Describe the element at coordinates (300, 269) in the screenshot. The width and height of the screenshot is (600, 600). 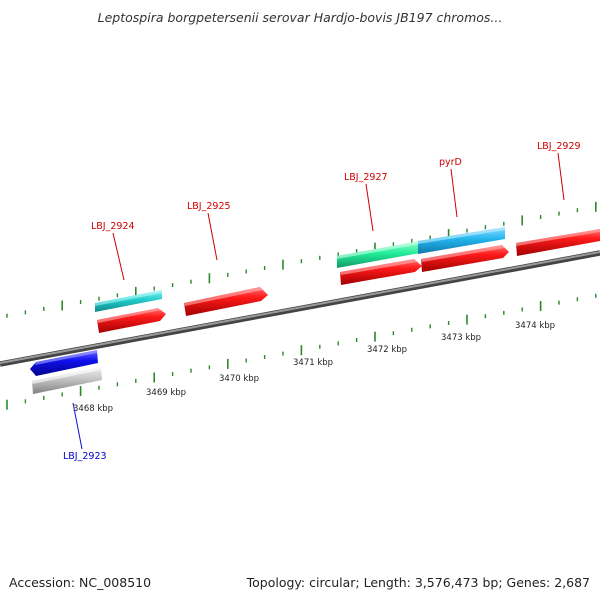
I see `feature-track-outer` at that location.